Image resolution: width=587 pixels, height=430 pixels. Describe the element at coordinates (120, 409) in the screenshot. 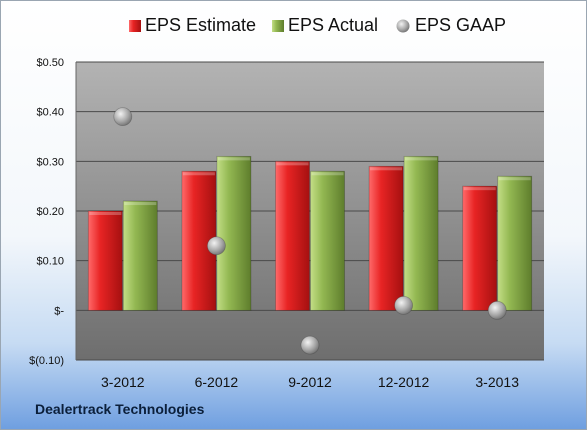

I see `company-name: Dealertrack Technologies` at that location.